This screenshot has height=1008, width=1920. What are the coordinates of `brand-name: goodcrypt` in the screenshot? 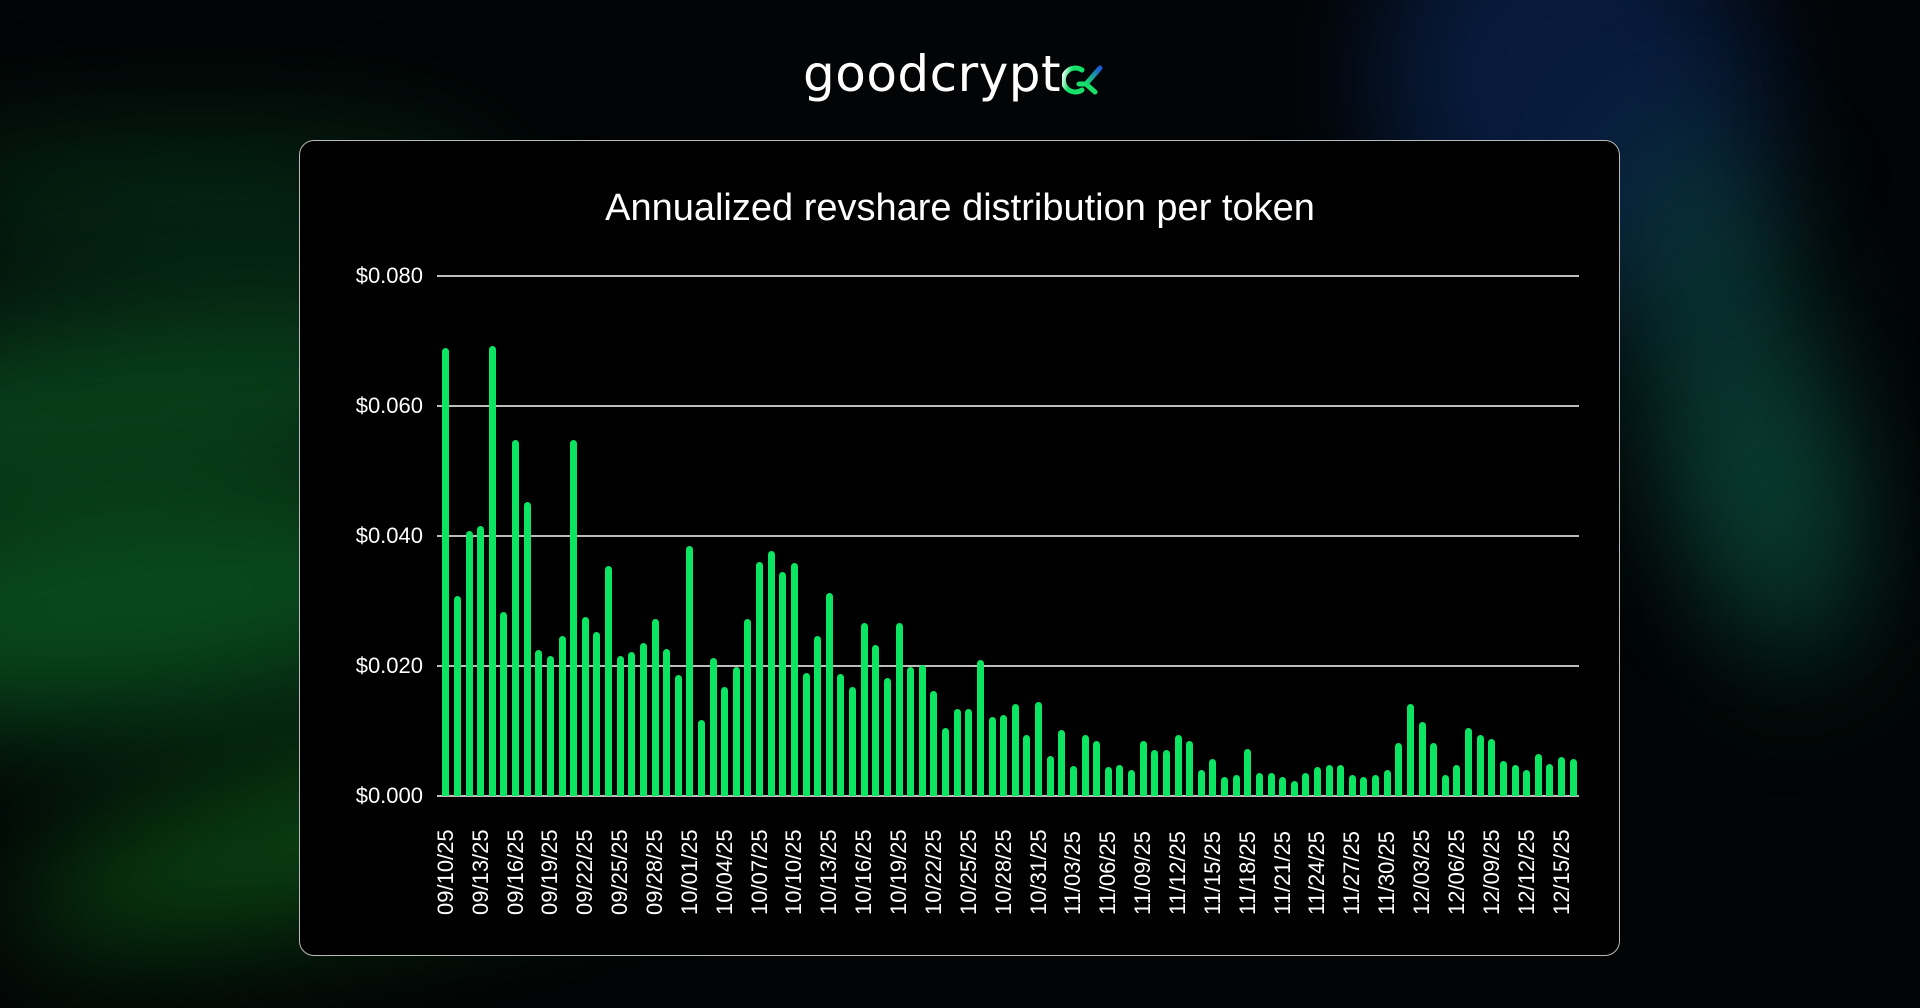 It's located at (932, 74).